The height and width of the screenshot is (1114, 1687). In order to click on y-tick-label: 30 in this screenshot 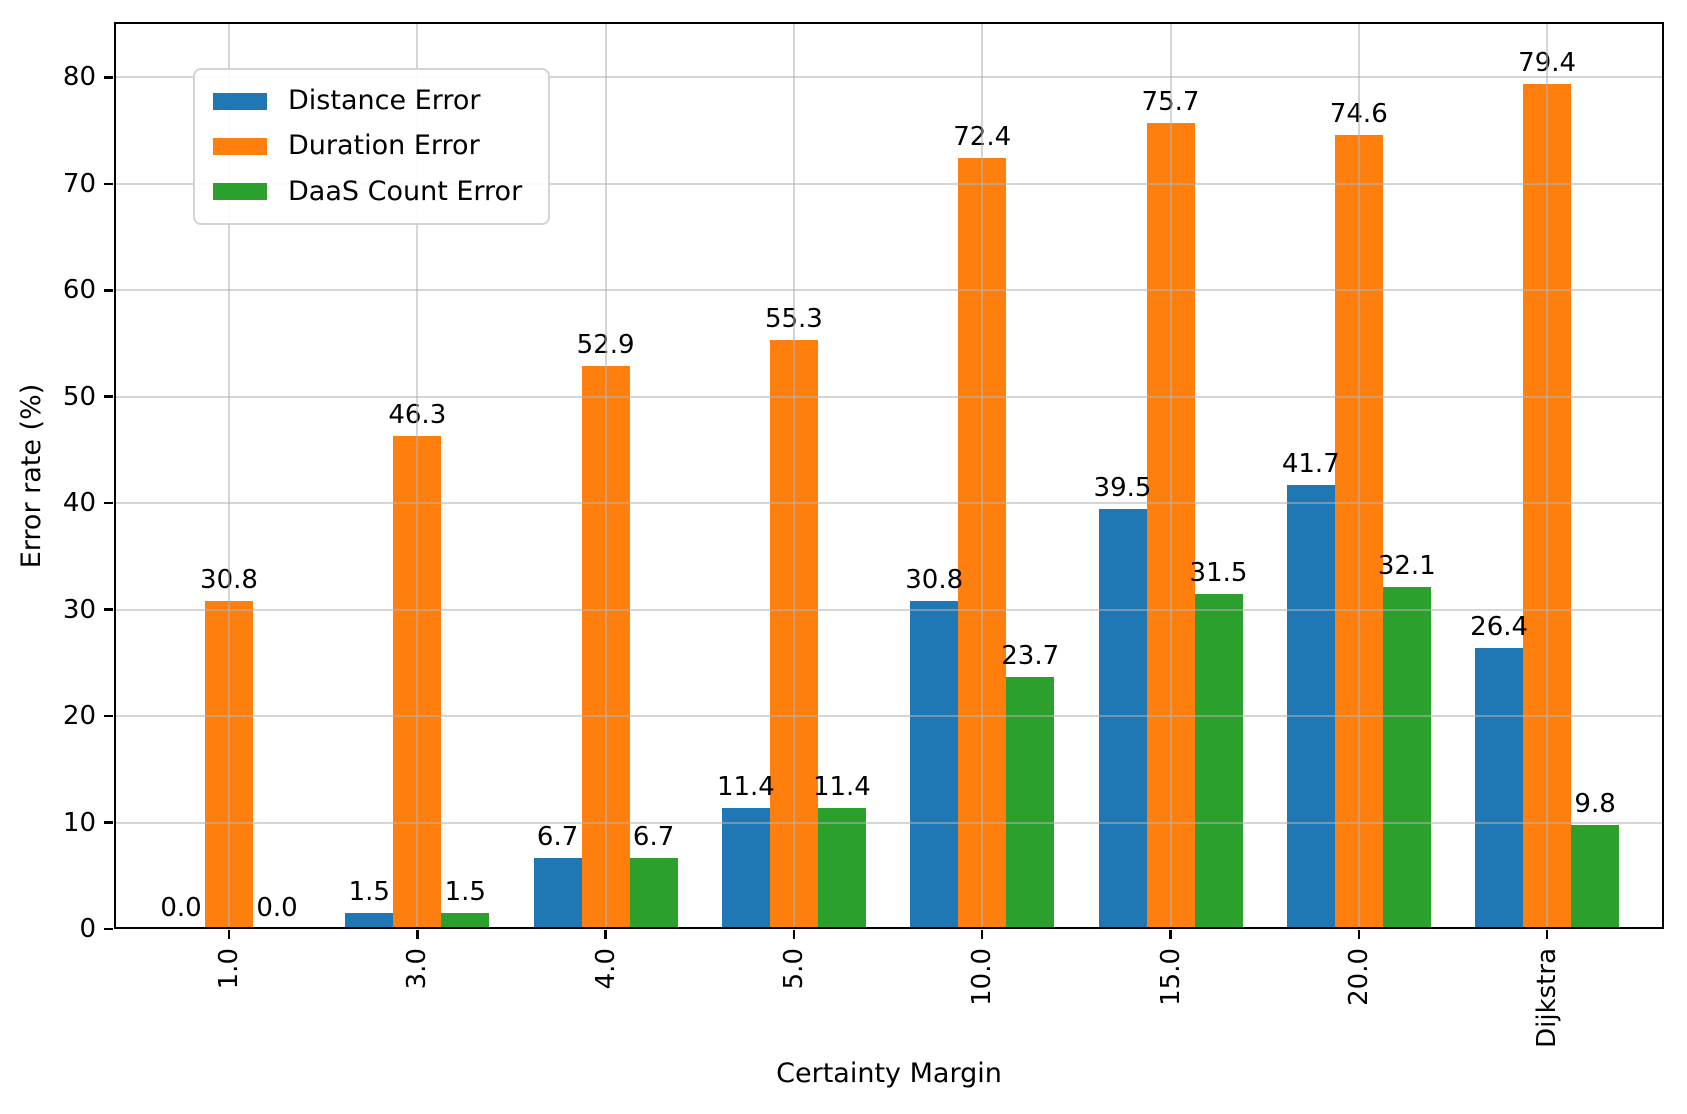, I will do `click(79, 609)`.